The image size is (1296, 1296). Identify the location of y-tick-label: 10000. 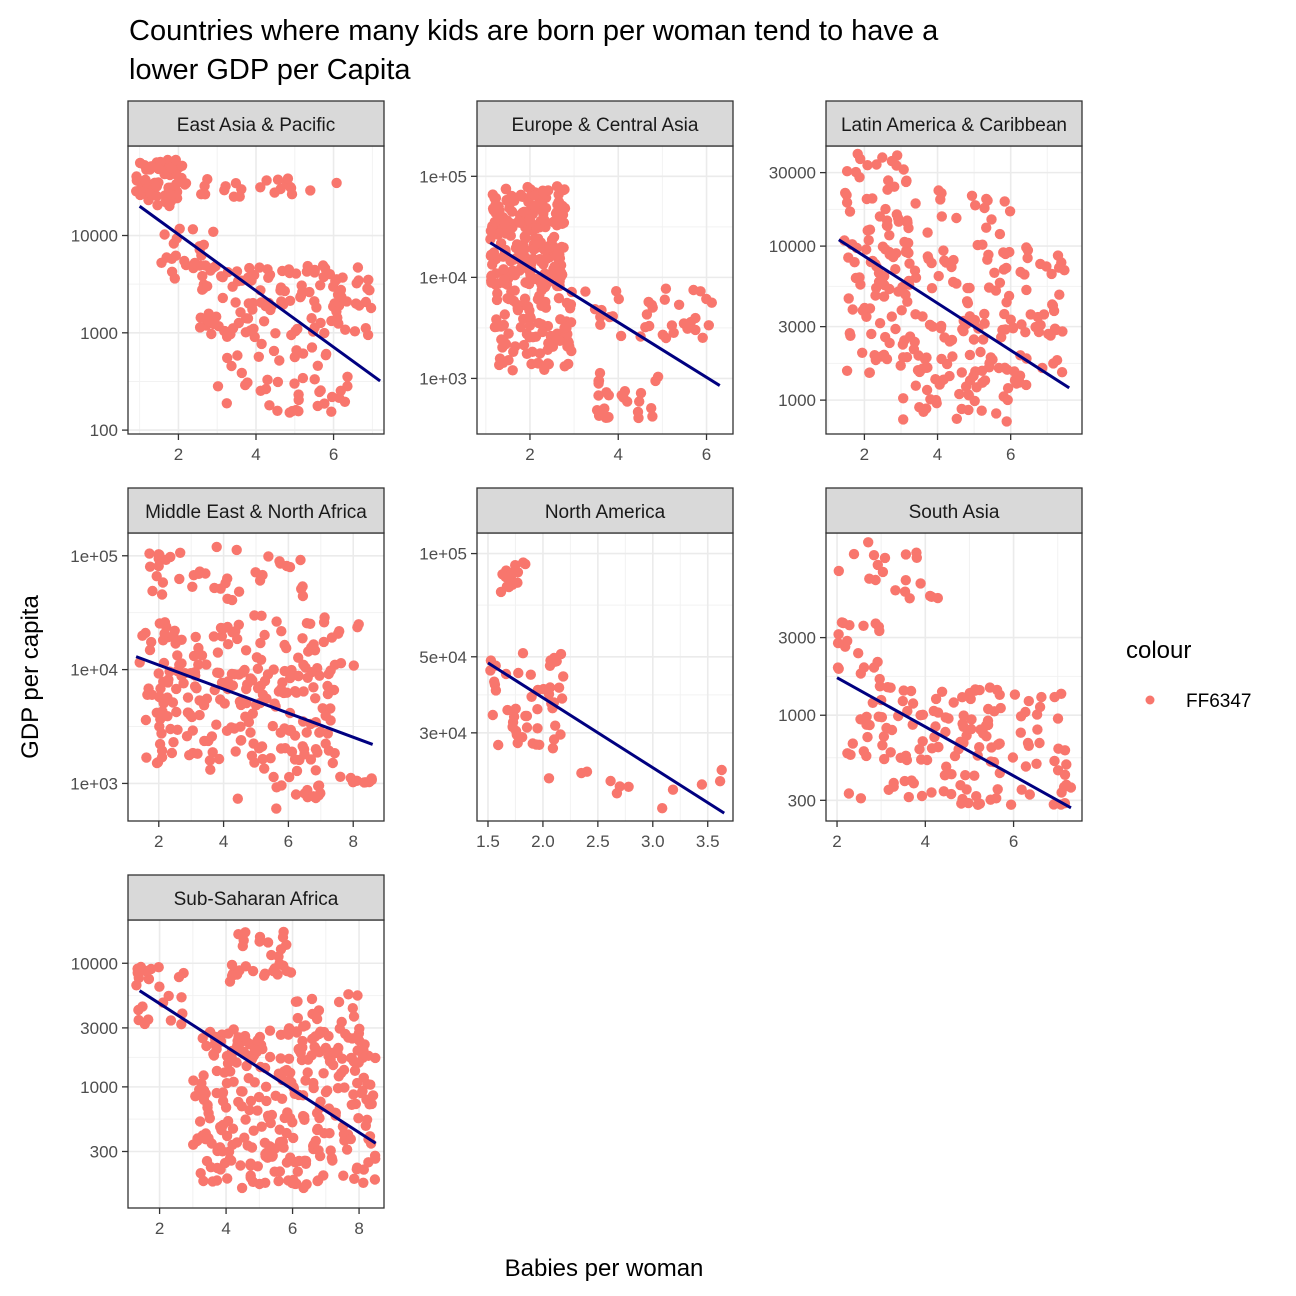
(94, 963).